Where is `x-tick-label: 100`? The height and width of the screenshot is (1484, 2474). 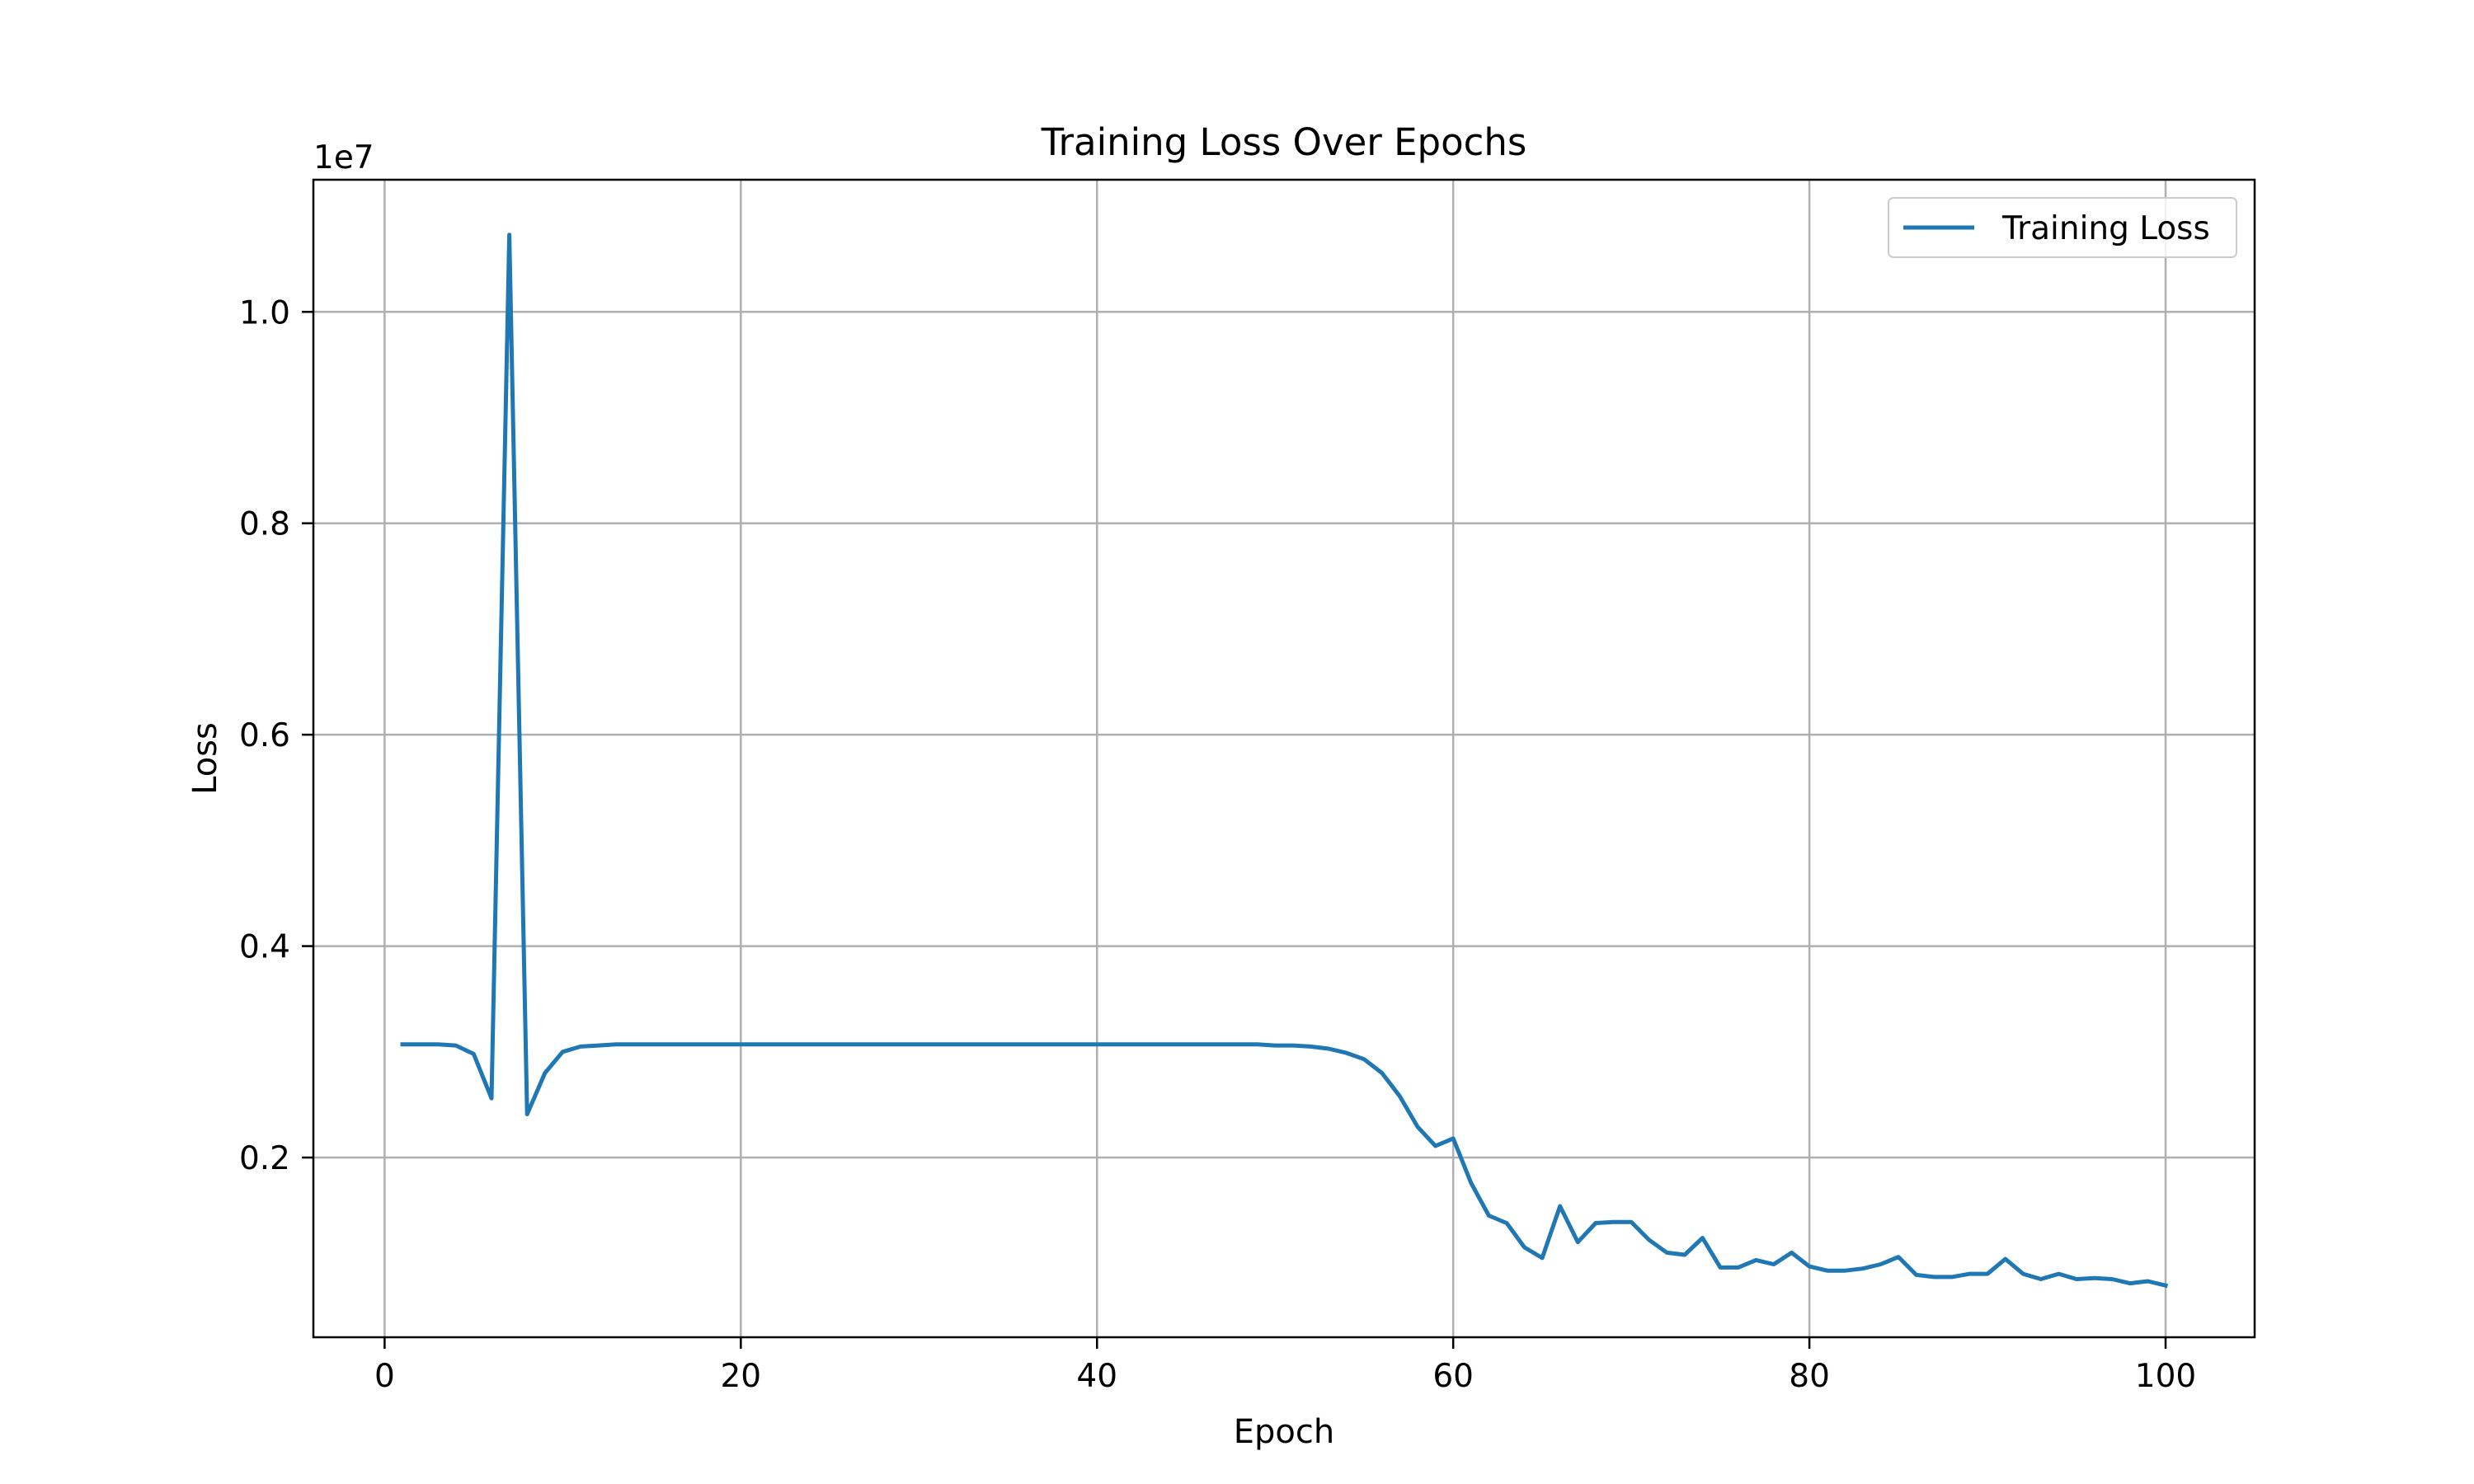
x-tick-label: 100 is located at coordinates (2165, 1376).